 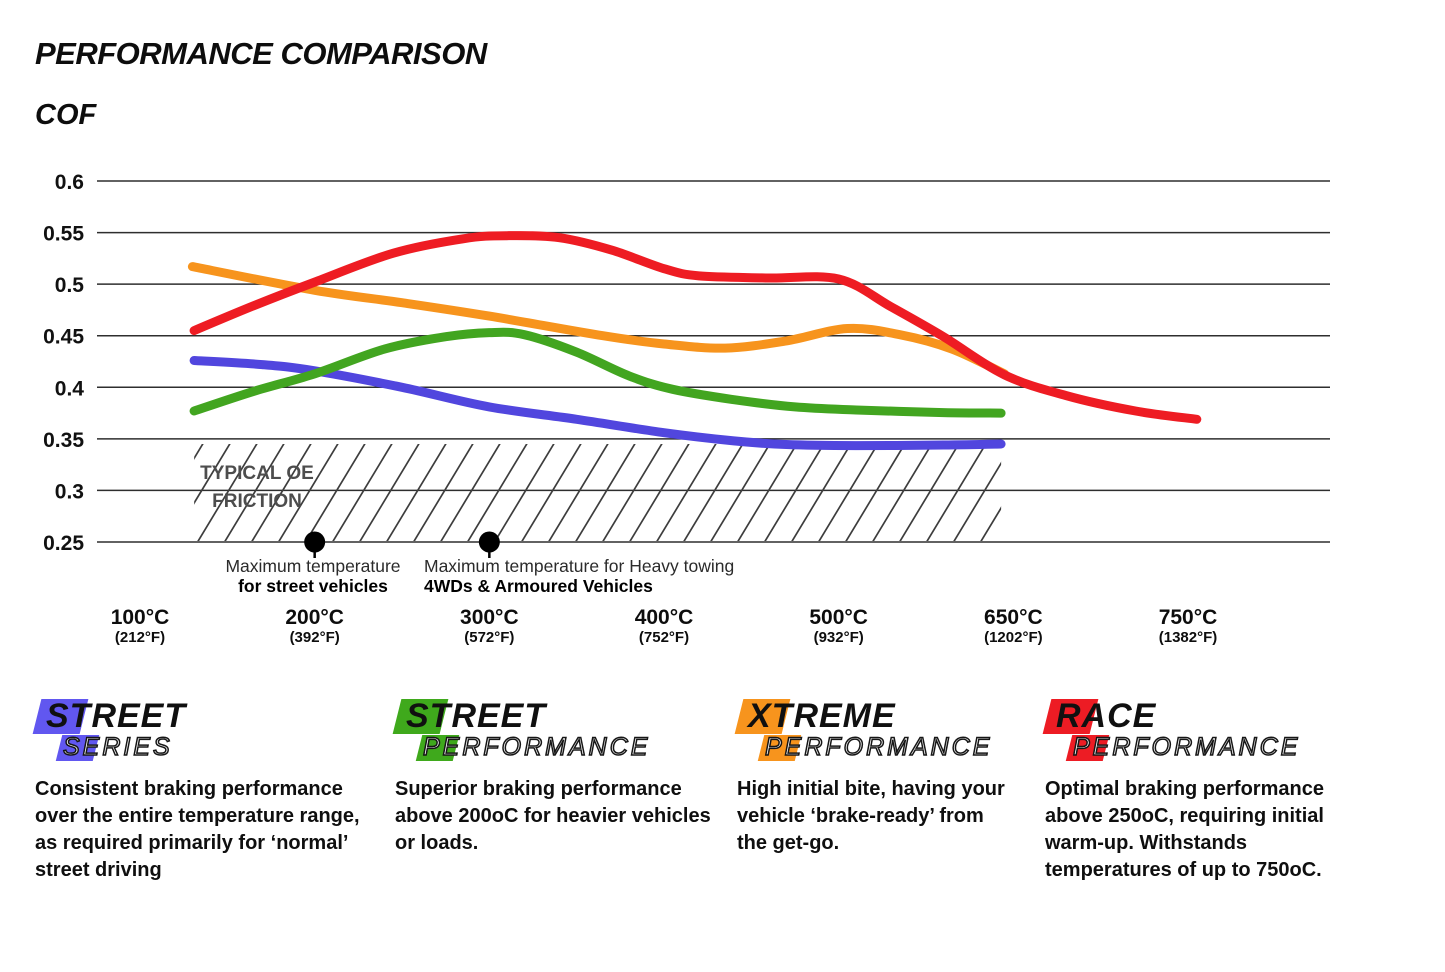 I want to click on oe-label-line2: FRICTION, so click(x=257, y=501).